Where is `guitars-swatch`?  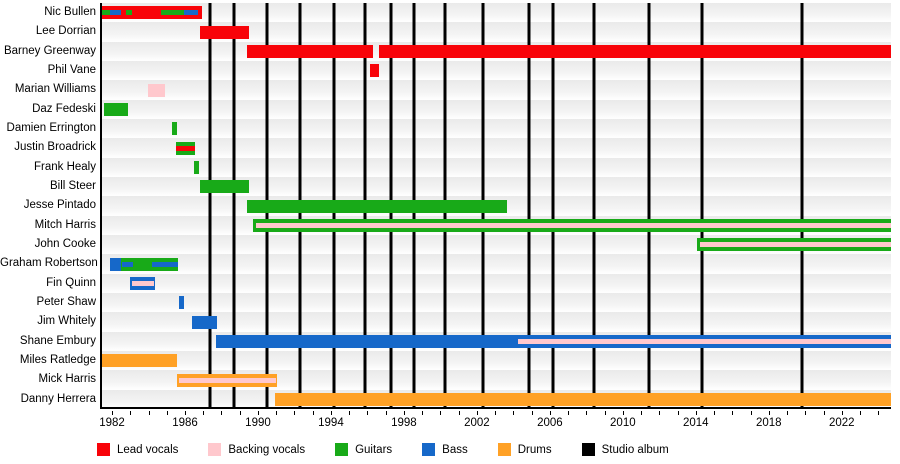
guitars-swatch is located at coordinates (342, 449).